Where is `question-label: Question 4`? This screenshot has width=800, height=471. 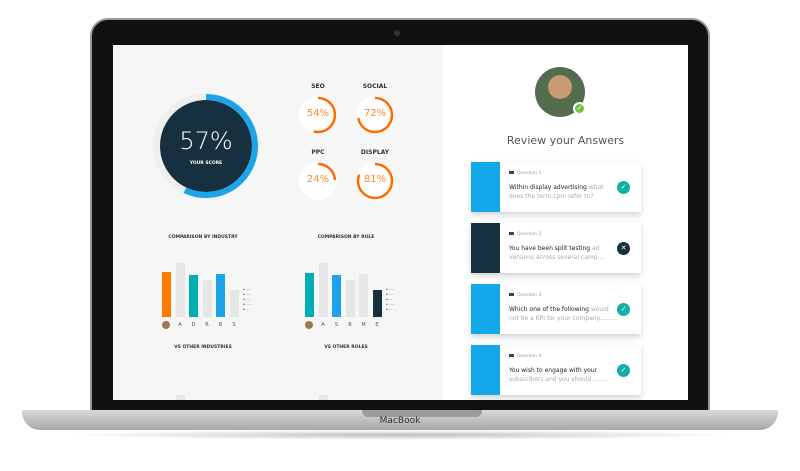 question-label: Question 4 is located at coordinates (525, 356).